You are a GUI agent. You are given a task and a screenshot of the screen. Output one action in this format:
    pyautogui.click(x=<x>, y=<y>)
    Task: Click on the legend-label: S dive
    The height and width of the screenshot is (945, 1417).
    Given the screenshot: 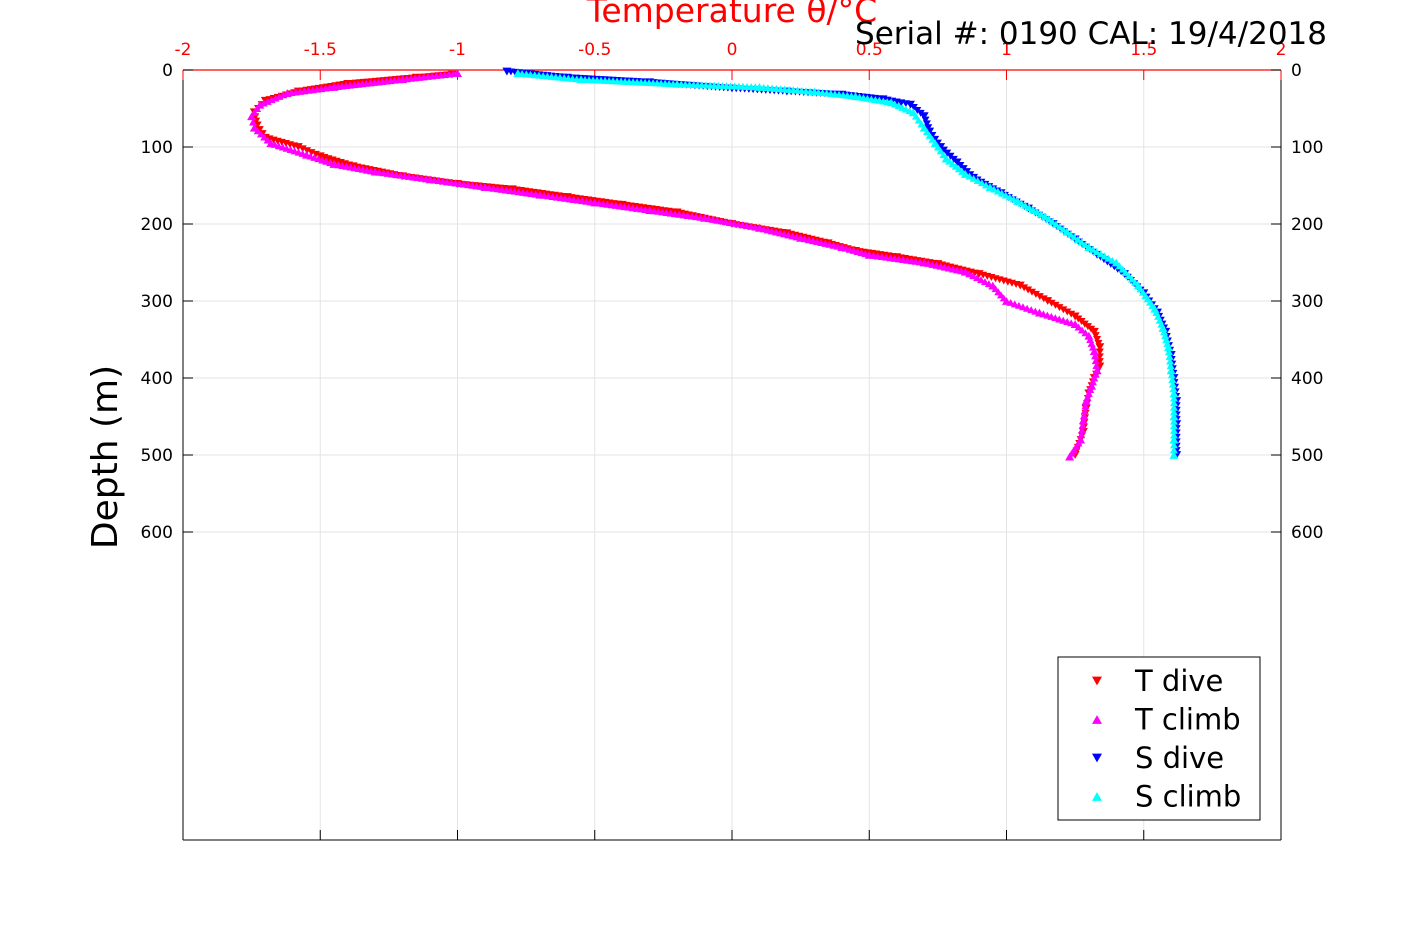 What is the action you would take?
    pyautogui.click(x=1179, y=758)
    